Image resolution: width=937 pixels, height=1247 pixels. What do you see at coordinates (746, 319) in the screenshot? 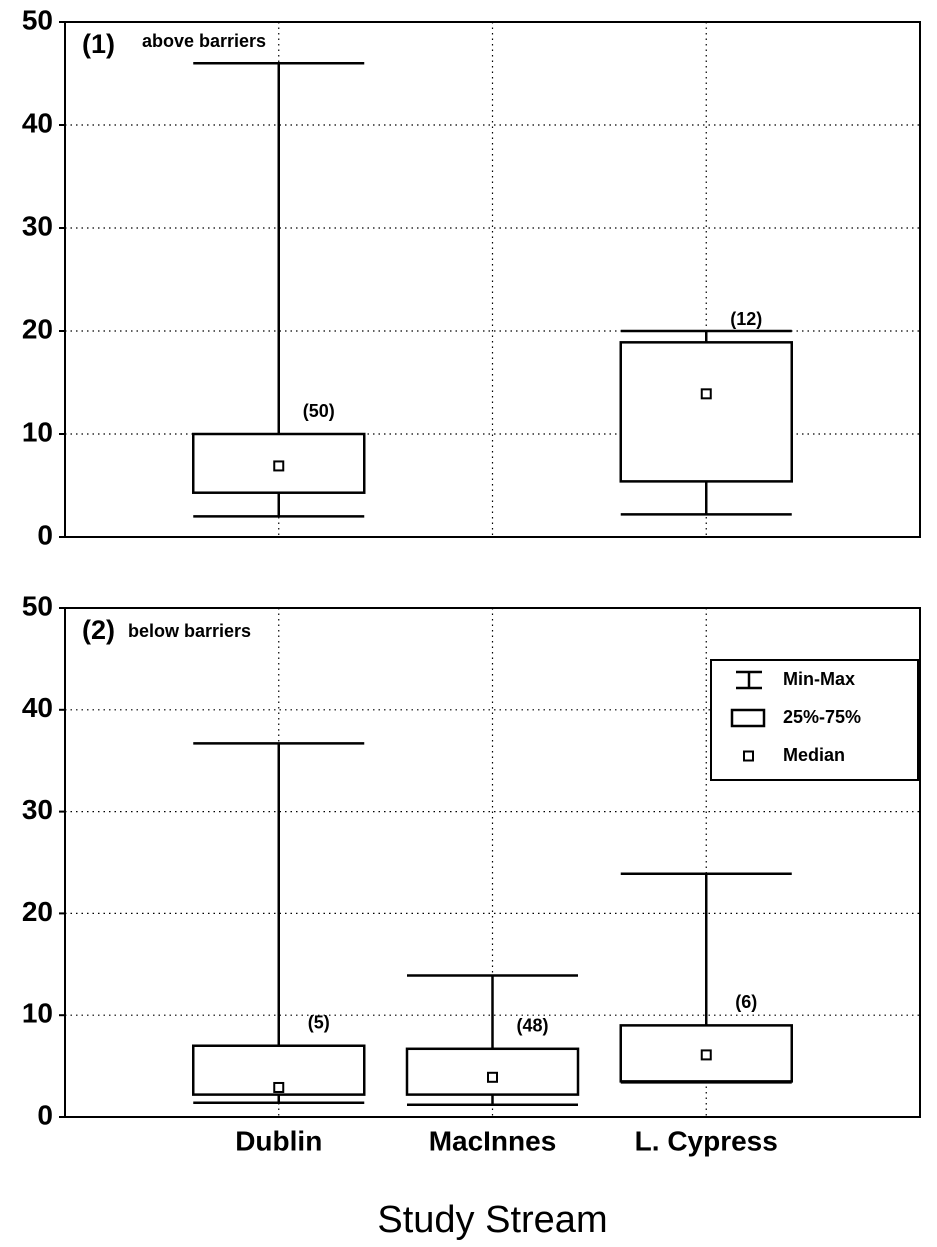
I see `count-label: (12)` at bounding box center [746, 319].